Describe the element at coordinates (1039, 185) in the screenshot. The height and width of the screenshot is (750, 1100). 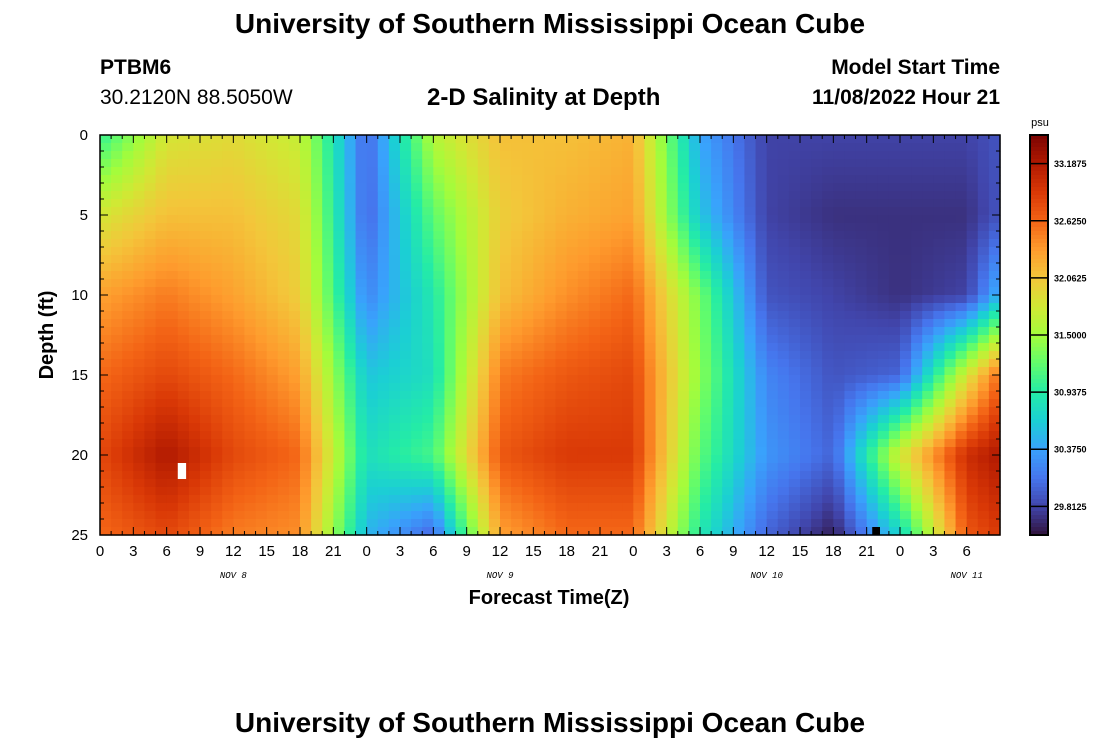
I see `colorbar-strip` at that location.